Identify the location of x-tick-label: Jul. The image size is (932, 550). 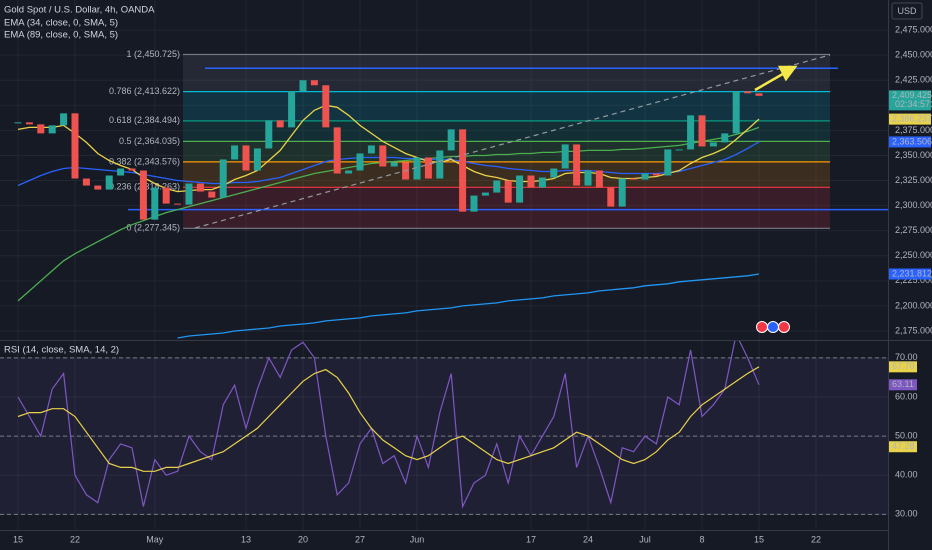
(645, 539).